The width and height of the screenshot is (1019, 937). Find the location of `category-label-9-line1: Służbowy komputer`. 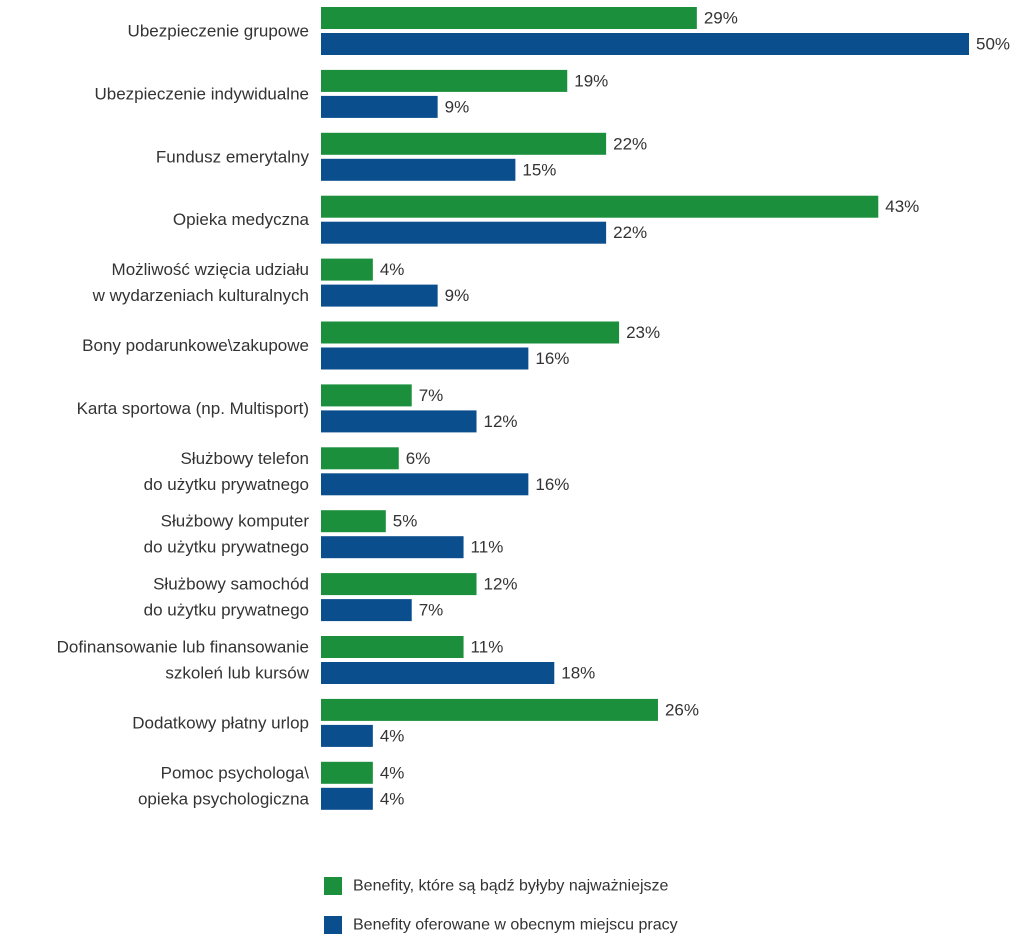

category-label-9-line1: Służbowy komputer is located at coordinates (235, 521).